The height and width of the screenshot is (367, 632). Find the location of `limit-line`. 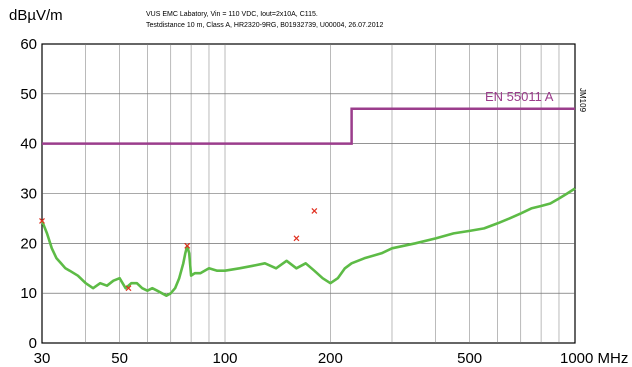

limit-line is located at coordinates (308, 126).